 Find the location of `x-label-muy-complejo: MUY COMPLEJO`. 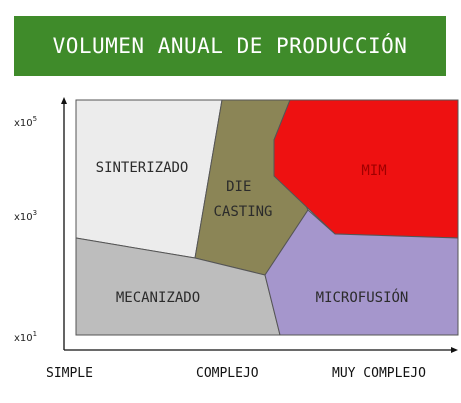

x-label-muy-complejo: MUY COMPLEJO is located at coordinates (379, 373).